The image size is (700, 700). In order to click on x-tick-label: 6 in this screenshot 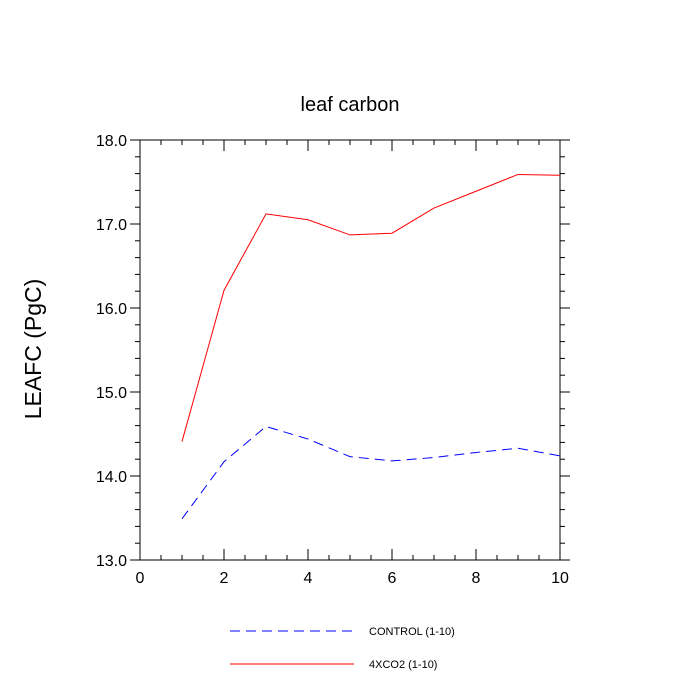, I will do `click(392, 578)`.